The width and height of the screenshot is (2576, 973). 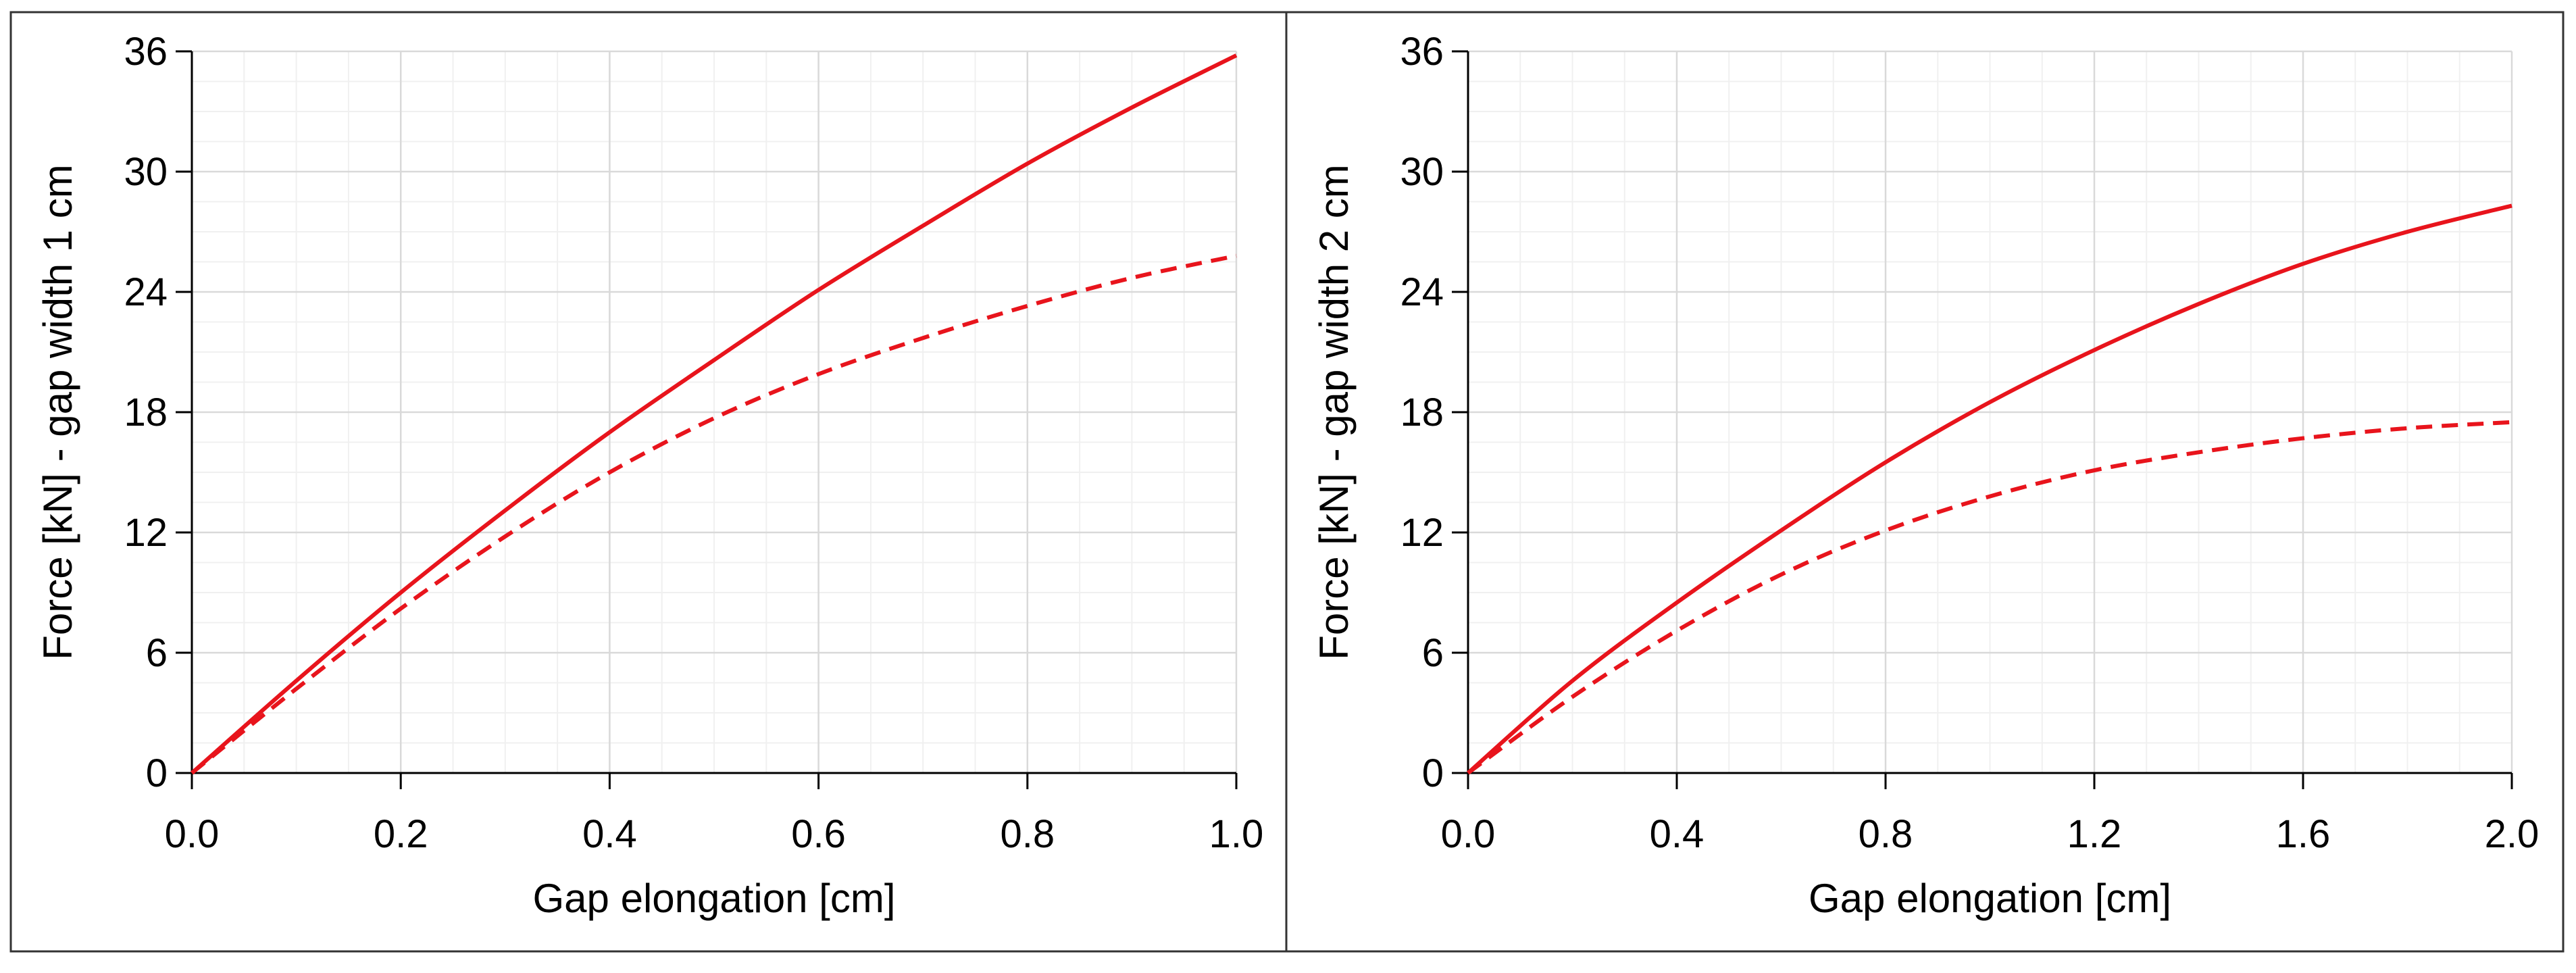 What do you see at coordinates (401, 834) in the screenshot?
I see `x-tick-label: 0.2` at bounding box center [401, 834].